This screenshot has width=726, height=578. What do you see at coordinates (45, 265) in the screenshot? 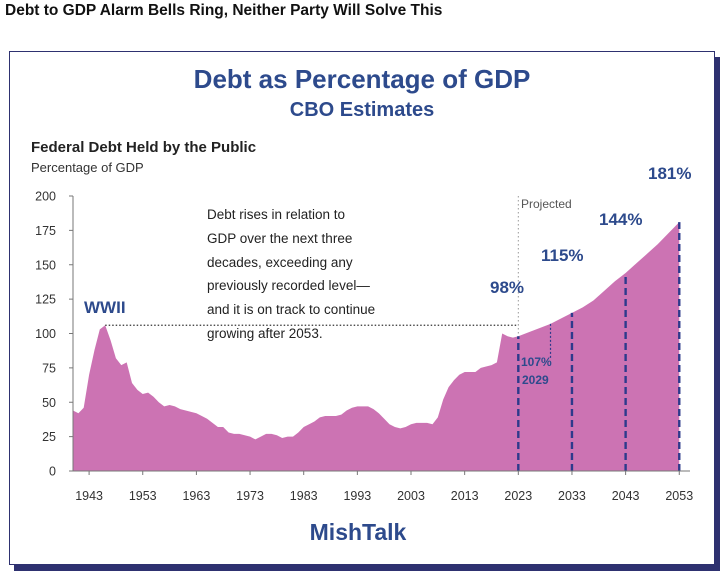
I see `y-tick-label: 150` at bounding box center [45, 265].